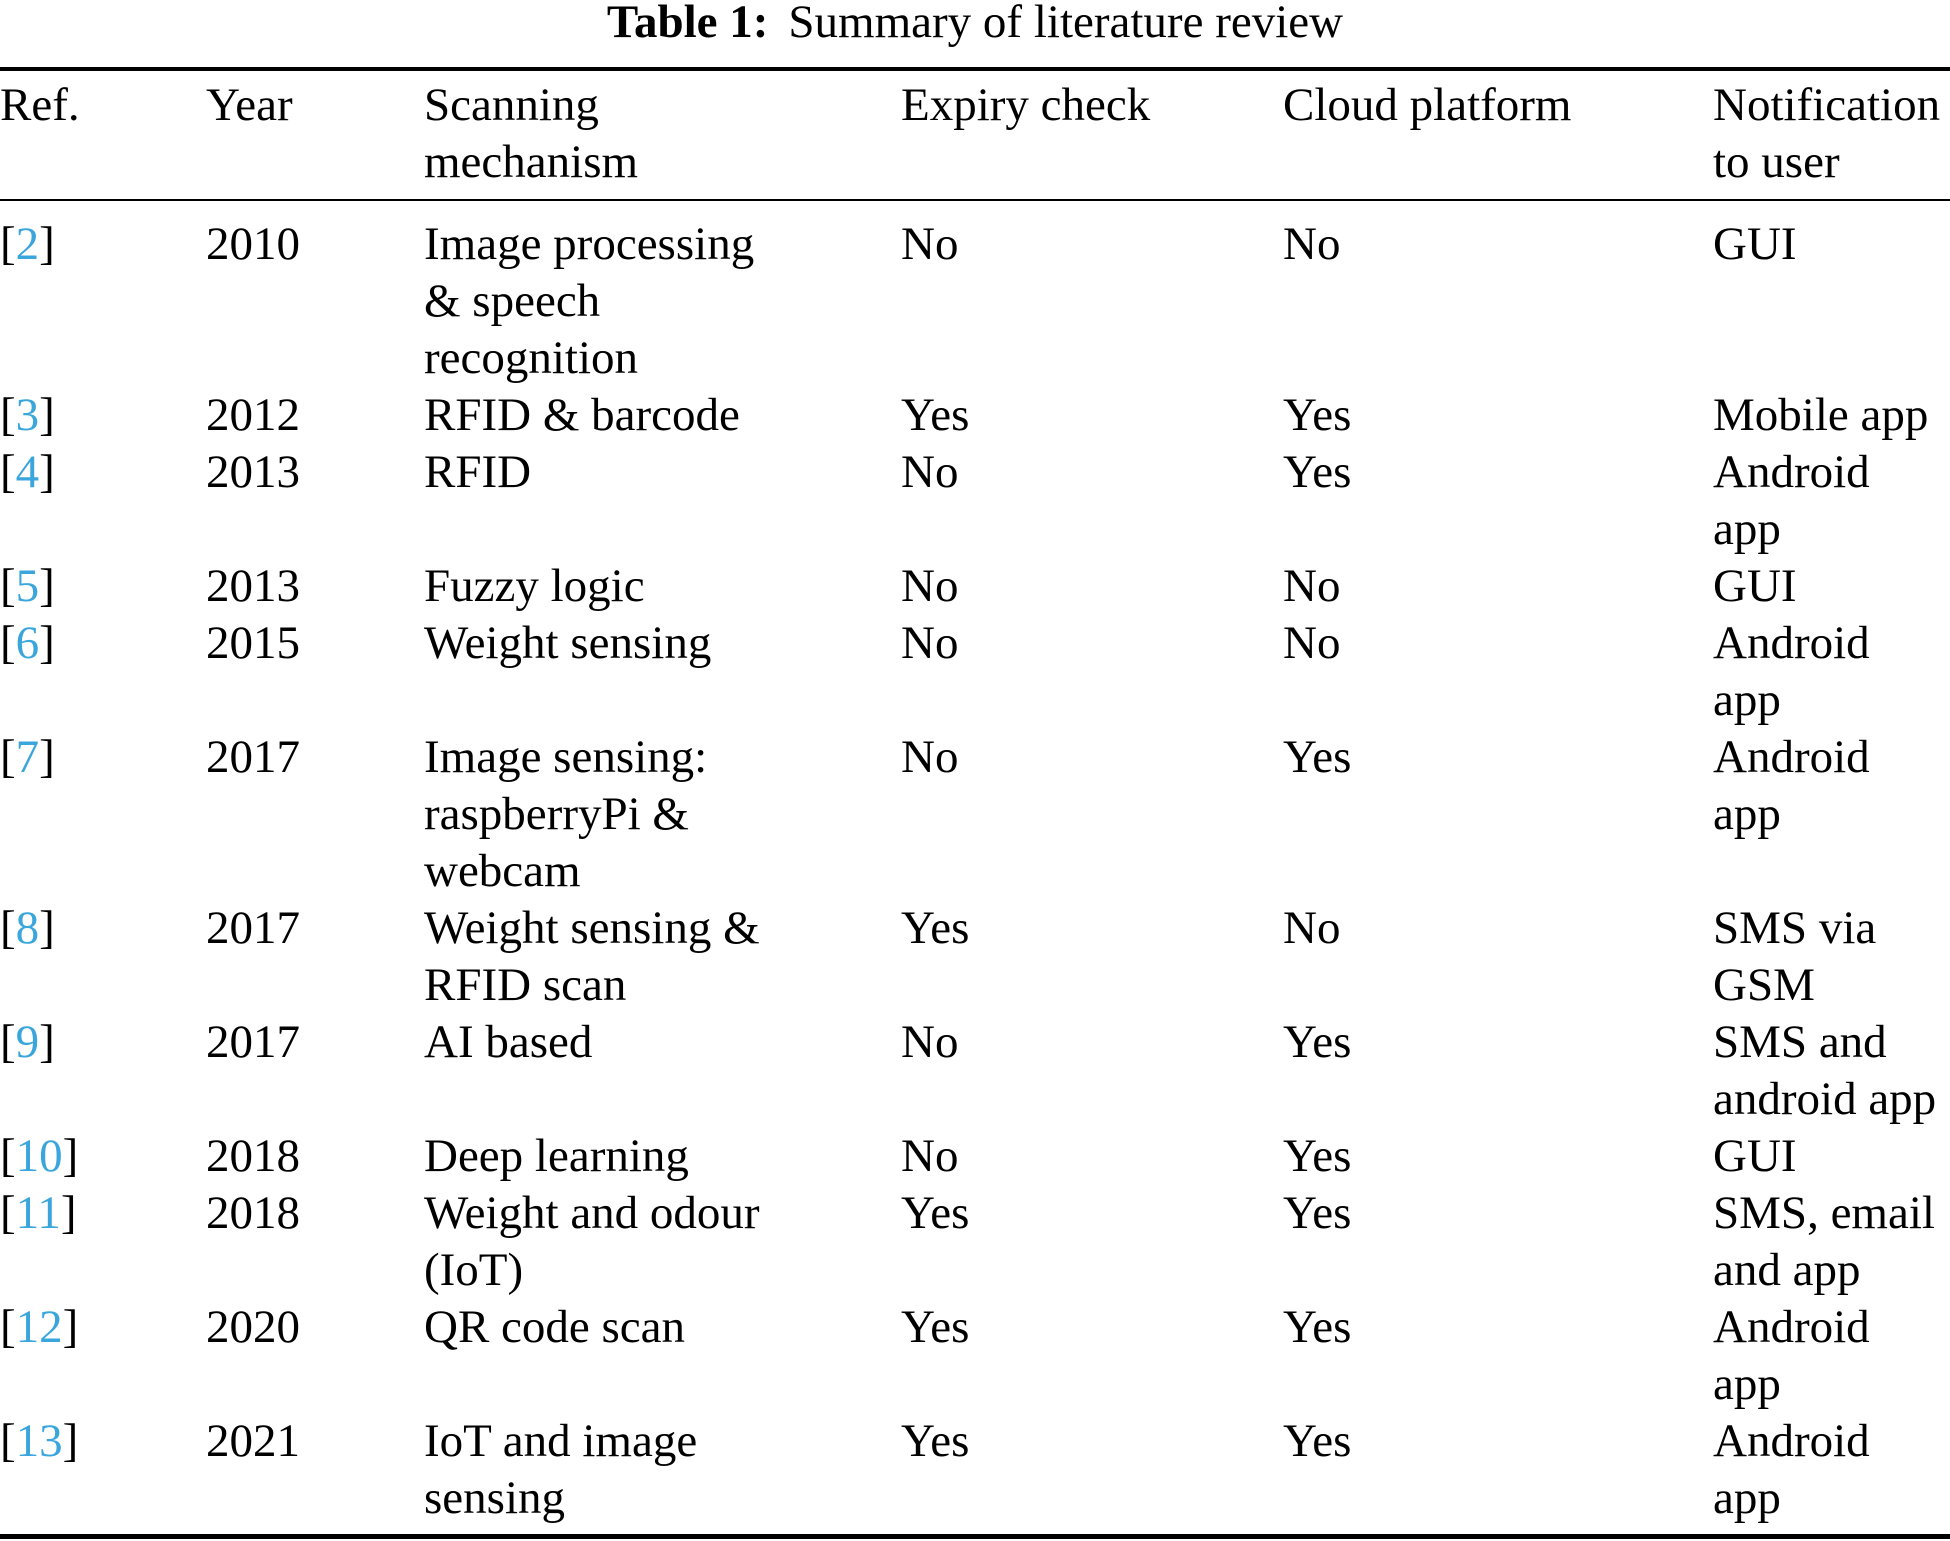 Image resolution: width=1950 pixels, height=1541 pixels. Describe the element at coordinates (566, 814) in the screenshot. I see `cell-mechanism: Image sensing: raspberryPi & webcam` at that location.